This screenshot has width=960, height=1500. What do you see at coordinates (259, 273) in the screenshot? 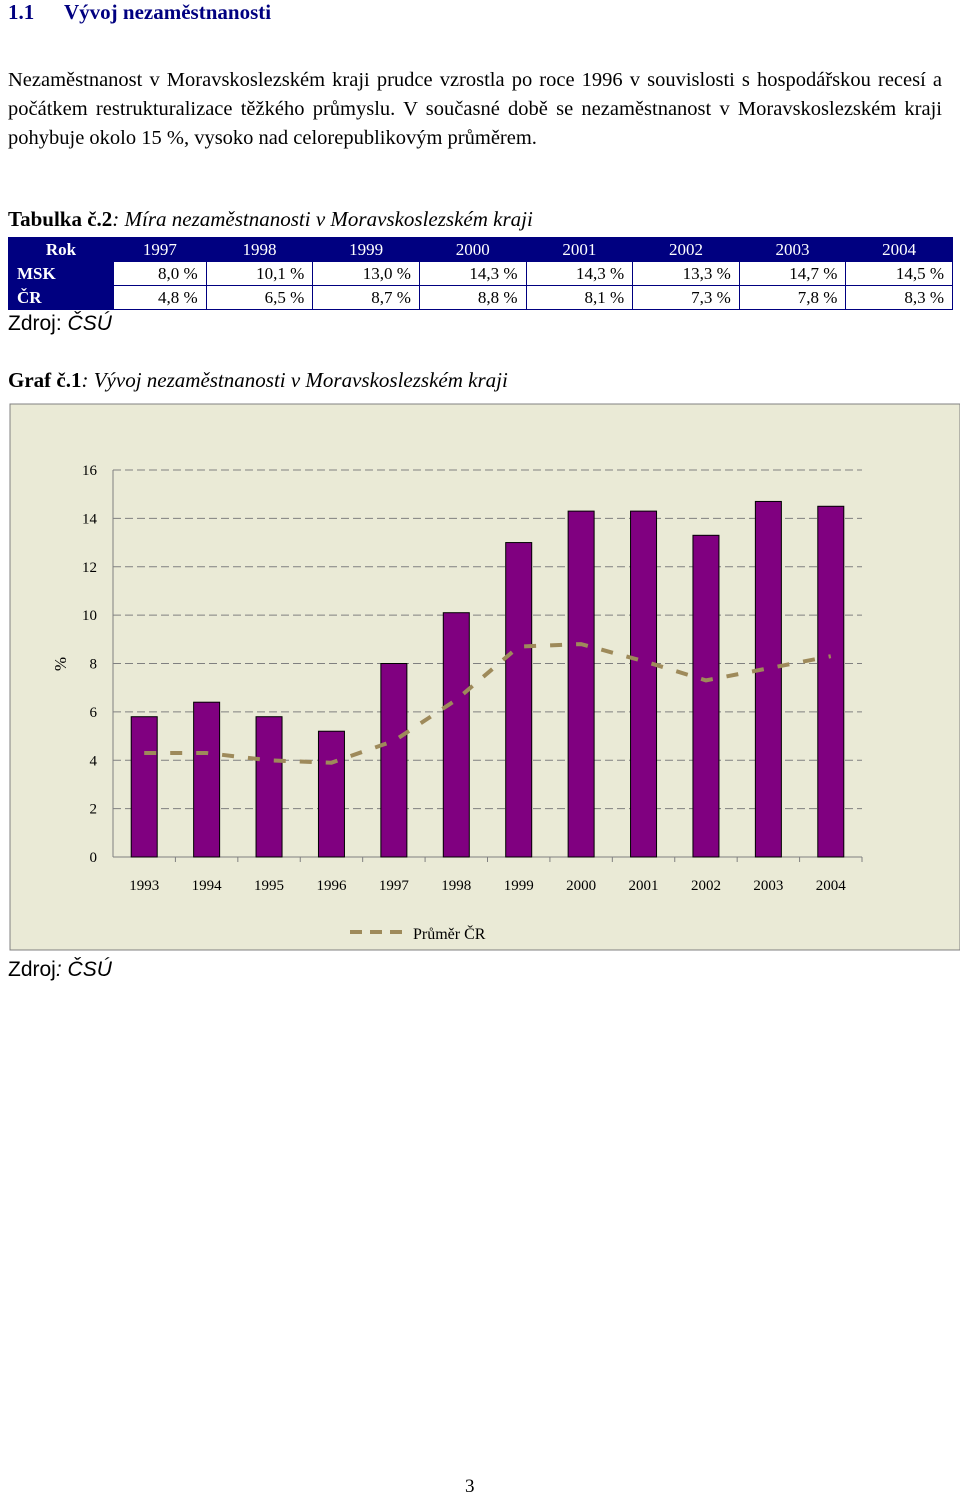
I see `table-cell: 10,1 %` at bounding box center [259, 273].